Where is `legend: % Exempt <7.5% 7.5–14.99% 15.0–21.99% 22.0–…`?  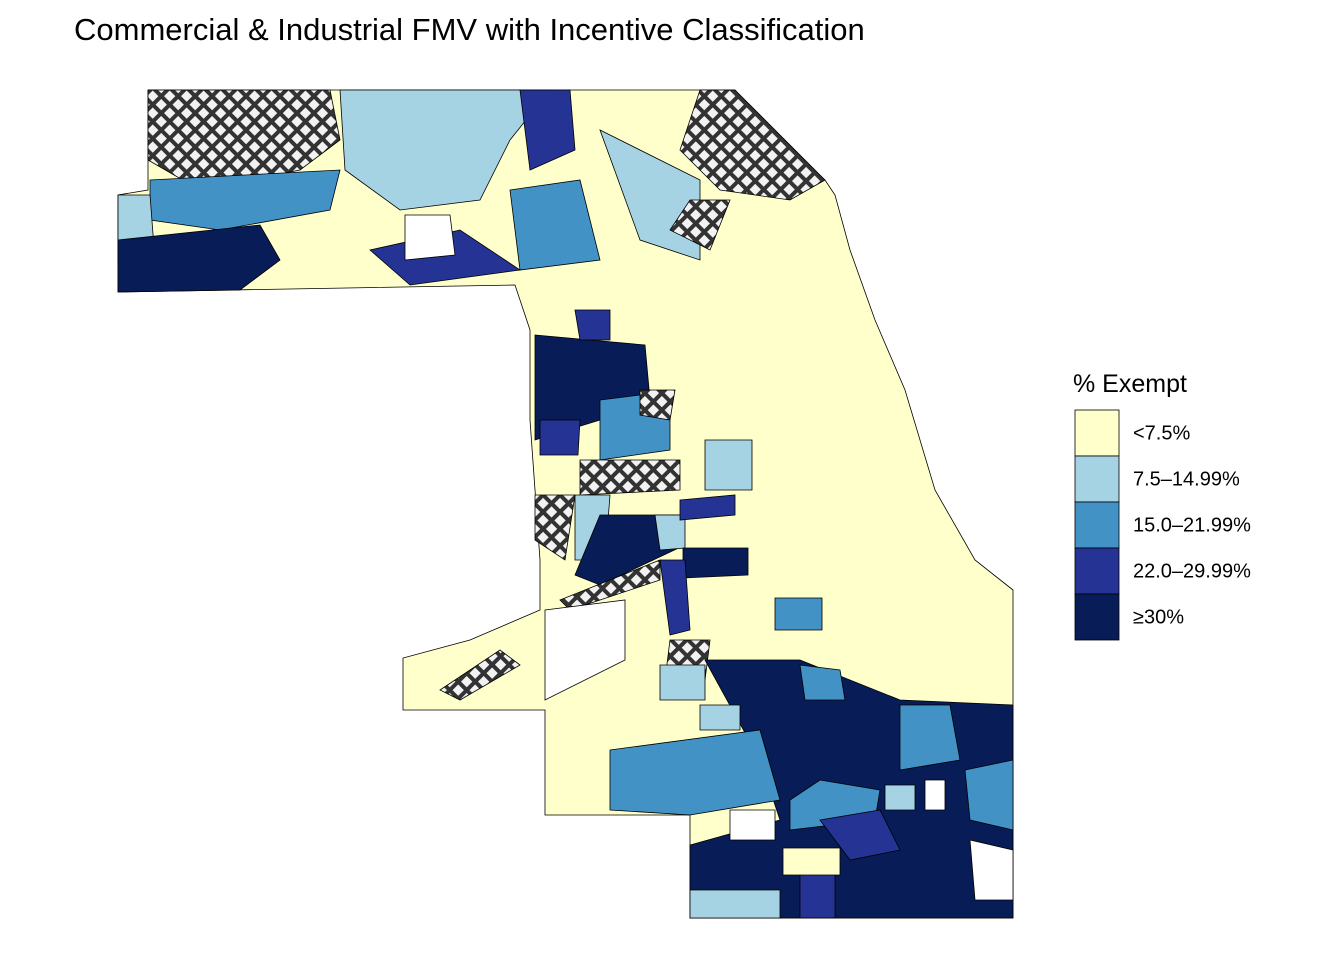 legend: % Exempt <7.5% 7.5–14.99% 15.0–21.99% 22.0–… is located at coordinates (1162, 505).